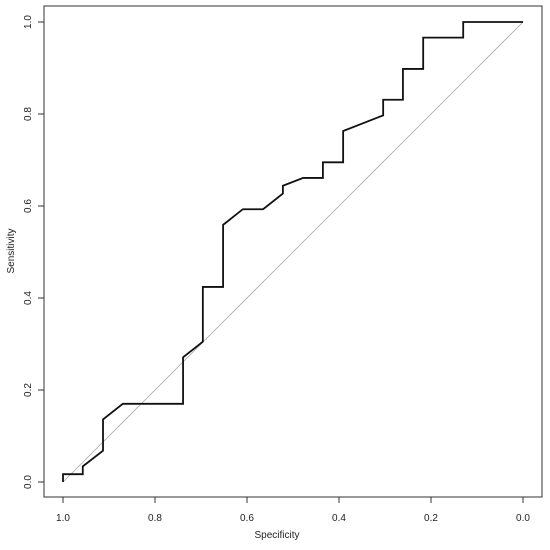 This screenshot has width=550, height=550. I want to click on x-tick-label: 0.0, so click(523, 518).